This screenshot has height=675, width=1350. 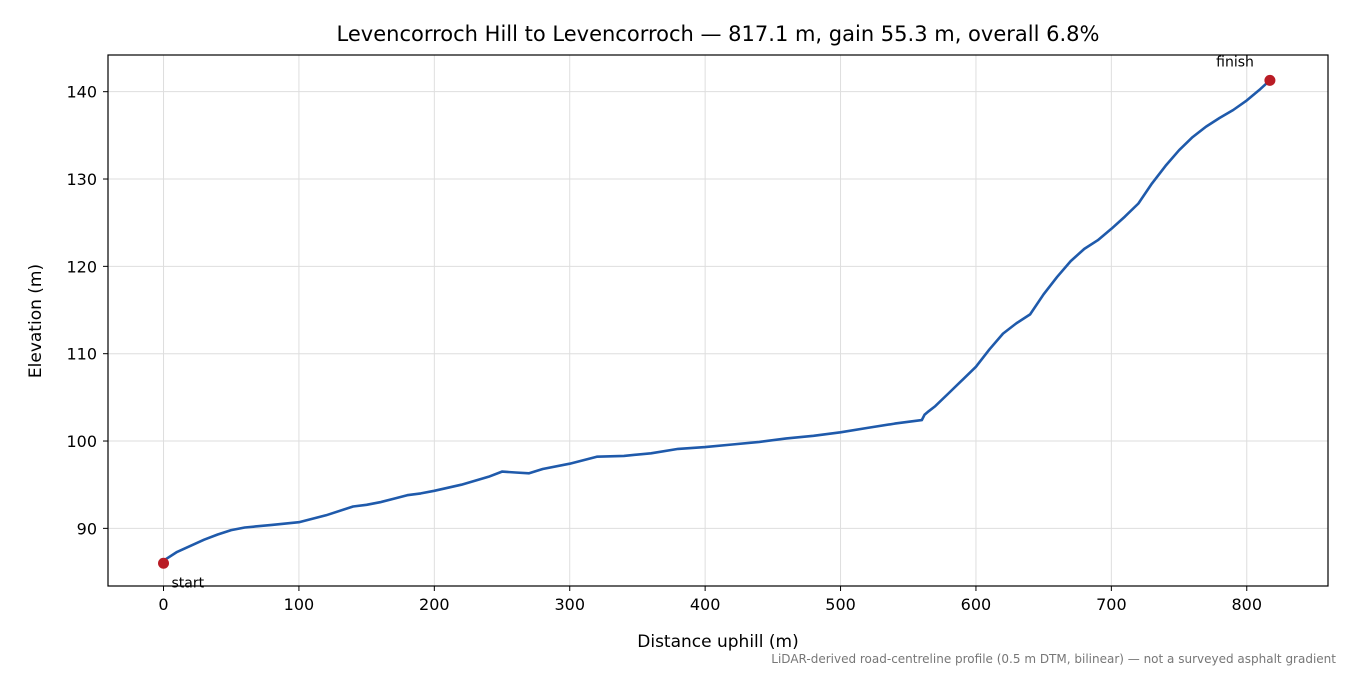 I want to click on finish-marker, so click(x=1270, y=80).